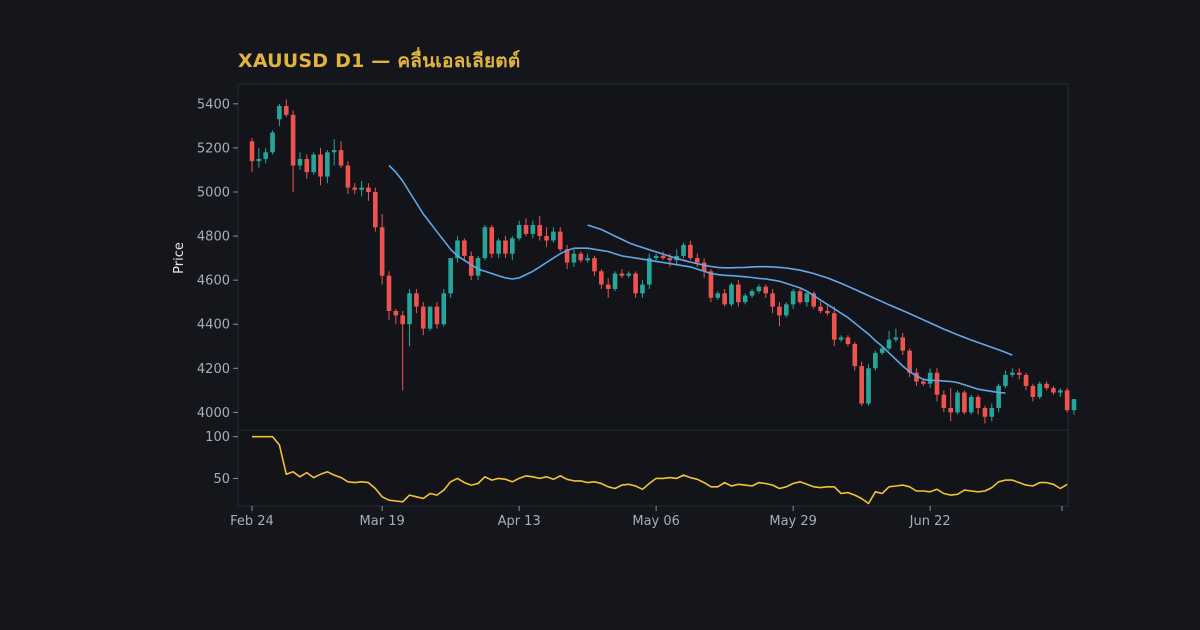 This screenshot has height=630, width=1200. Describe the element at coordinates (217, 437) in the screenshot. I see `oscillator-tick-label: 100` at that location.